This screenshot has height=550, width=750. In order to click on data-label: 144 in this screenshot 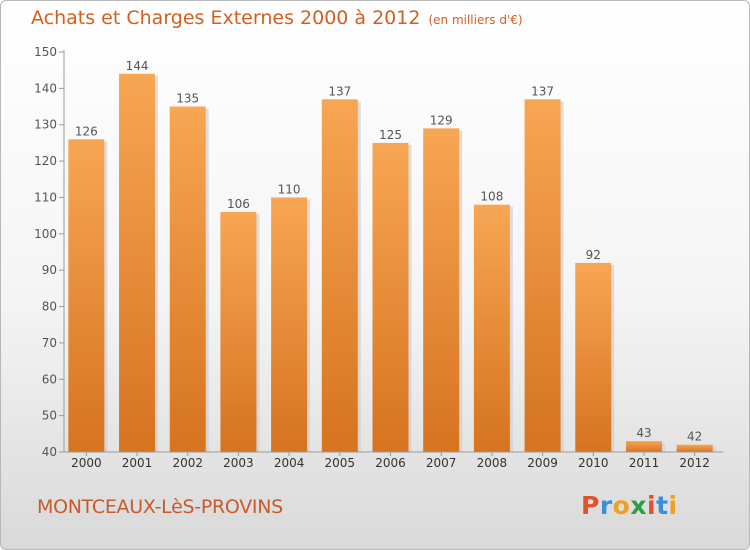, I will do `click(137, 66)`.